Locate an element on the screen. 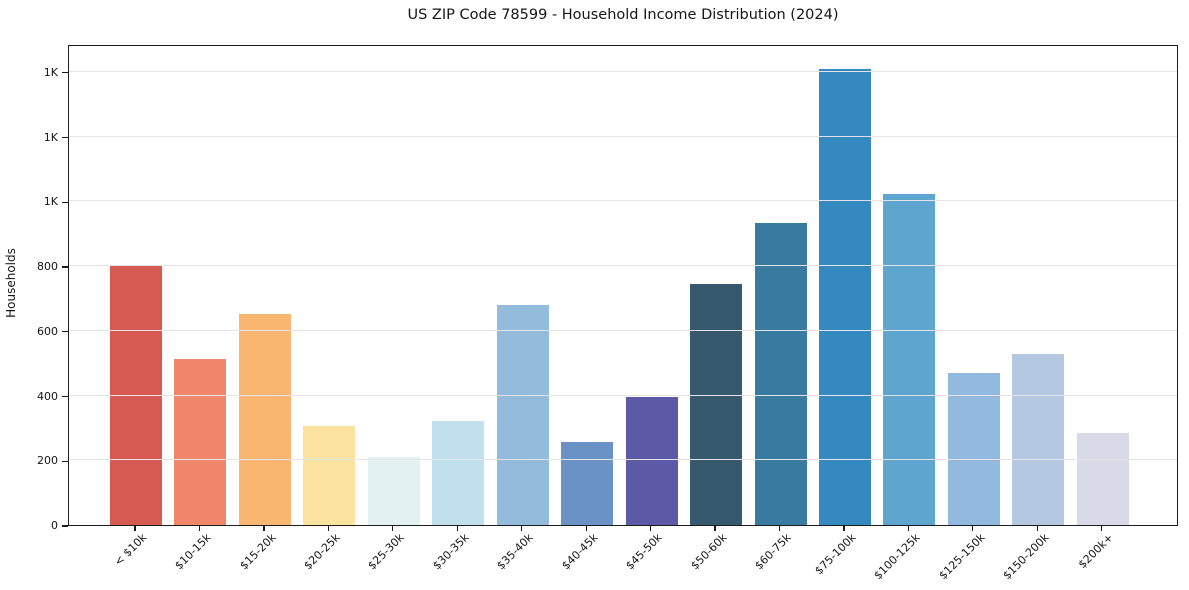 The image size is (1189, 590). x-tick-label: $75-100k is located at coordinates (835, 554).